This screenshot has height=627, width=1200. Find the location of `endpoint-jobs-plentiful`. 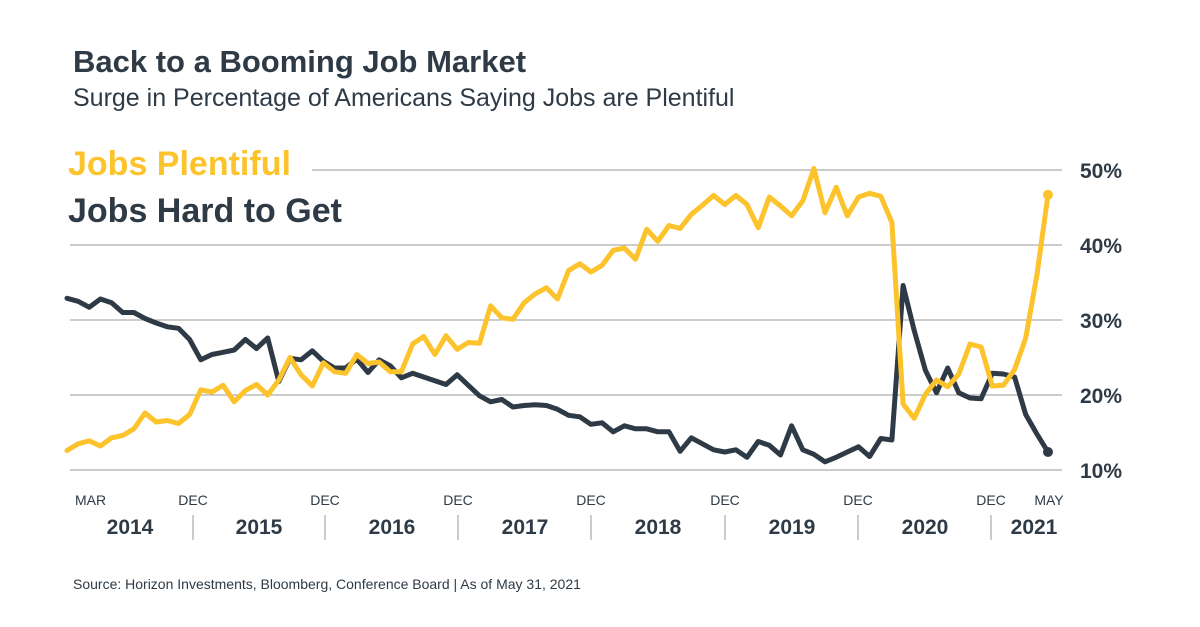

endpoint-jobs-plentiful is located at coordinates (1048, 194).